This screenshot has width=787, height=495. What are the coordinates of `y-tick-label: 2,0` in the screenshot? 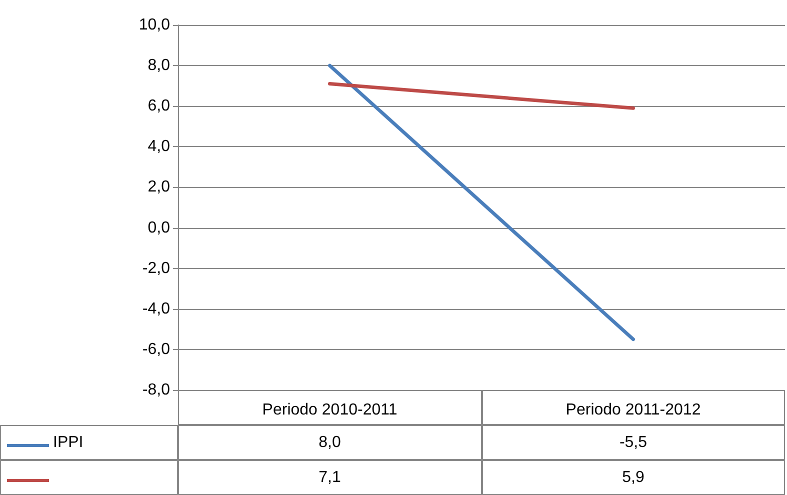 It's located at (159, 187).